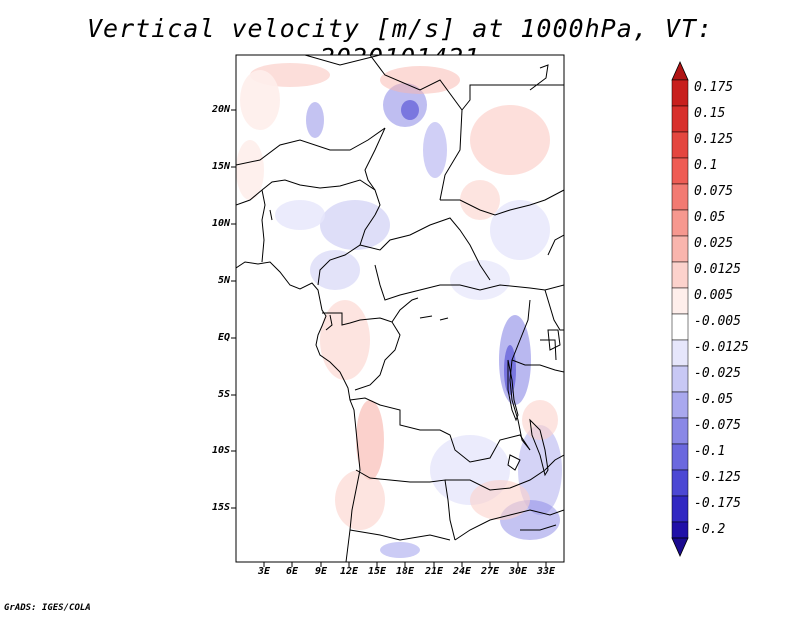  What do you see at coordinates (717, 425) in the screenshot?
I see `colorbar-label: -0.075` at bounding box center [717, 425].